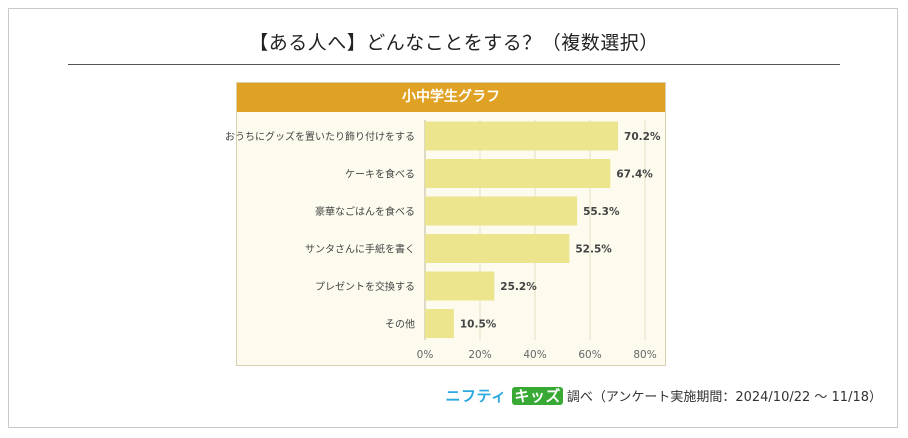 The width and height of the screenshot is (908, 438). What do you see at coordinates (601, 212) in the screenshot?
I see `data-label: 55.3%` at bounding box center [601, 212].